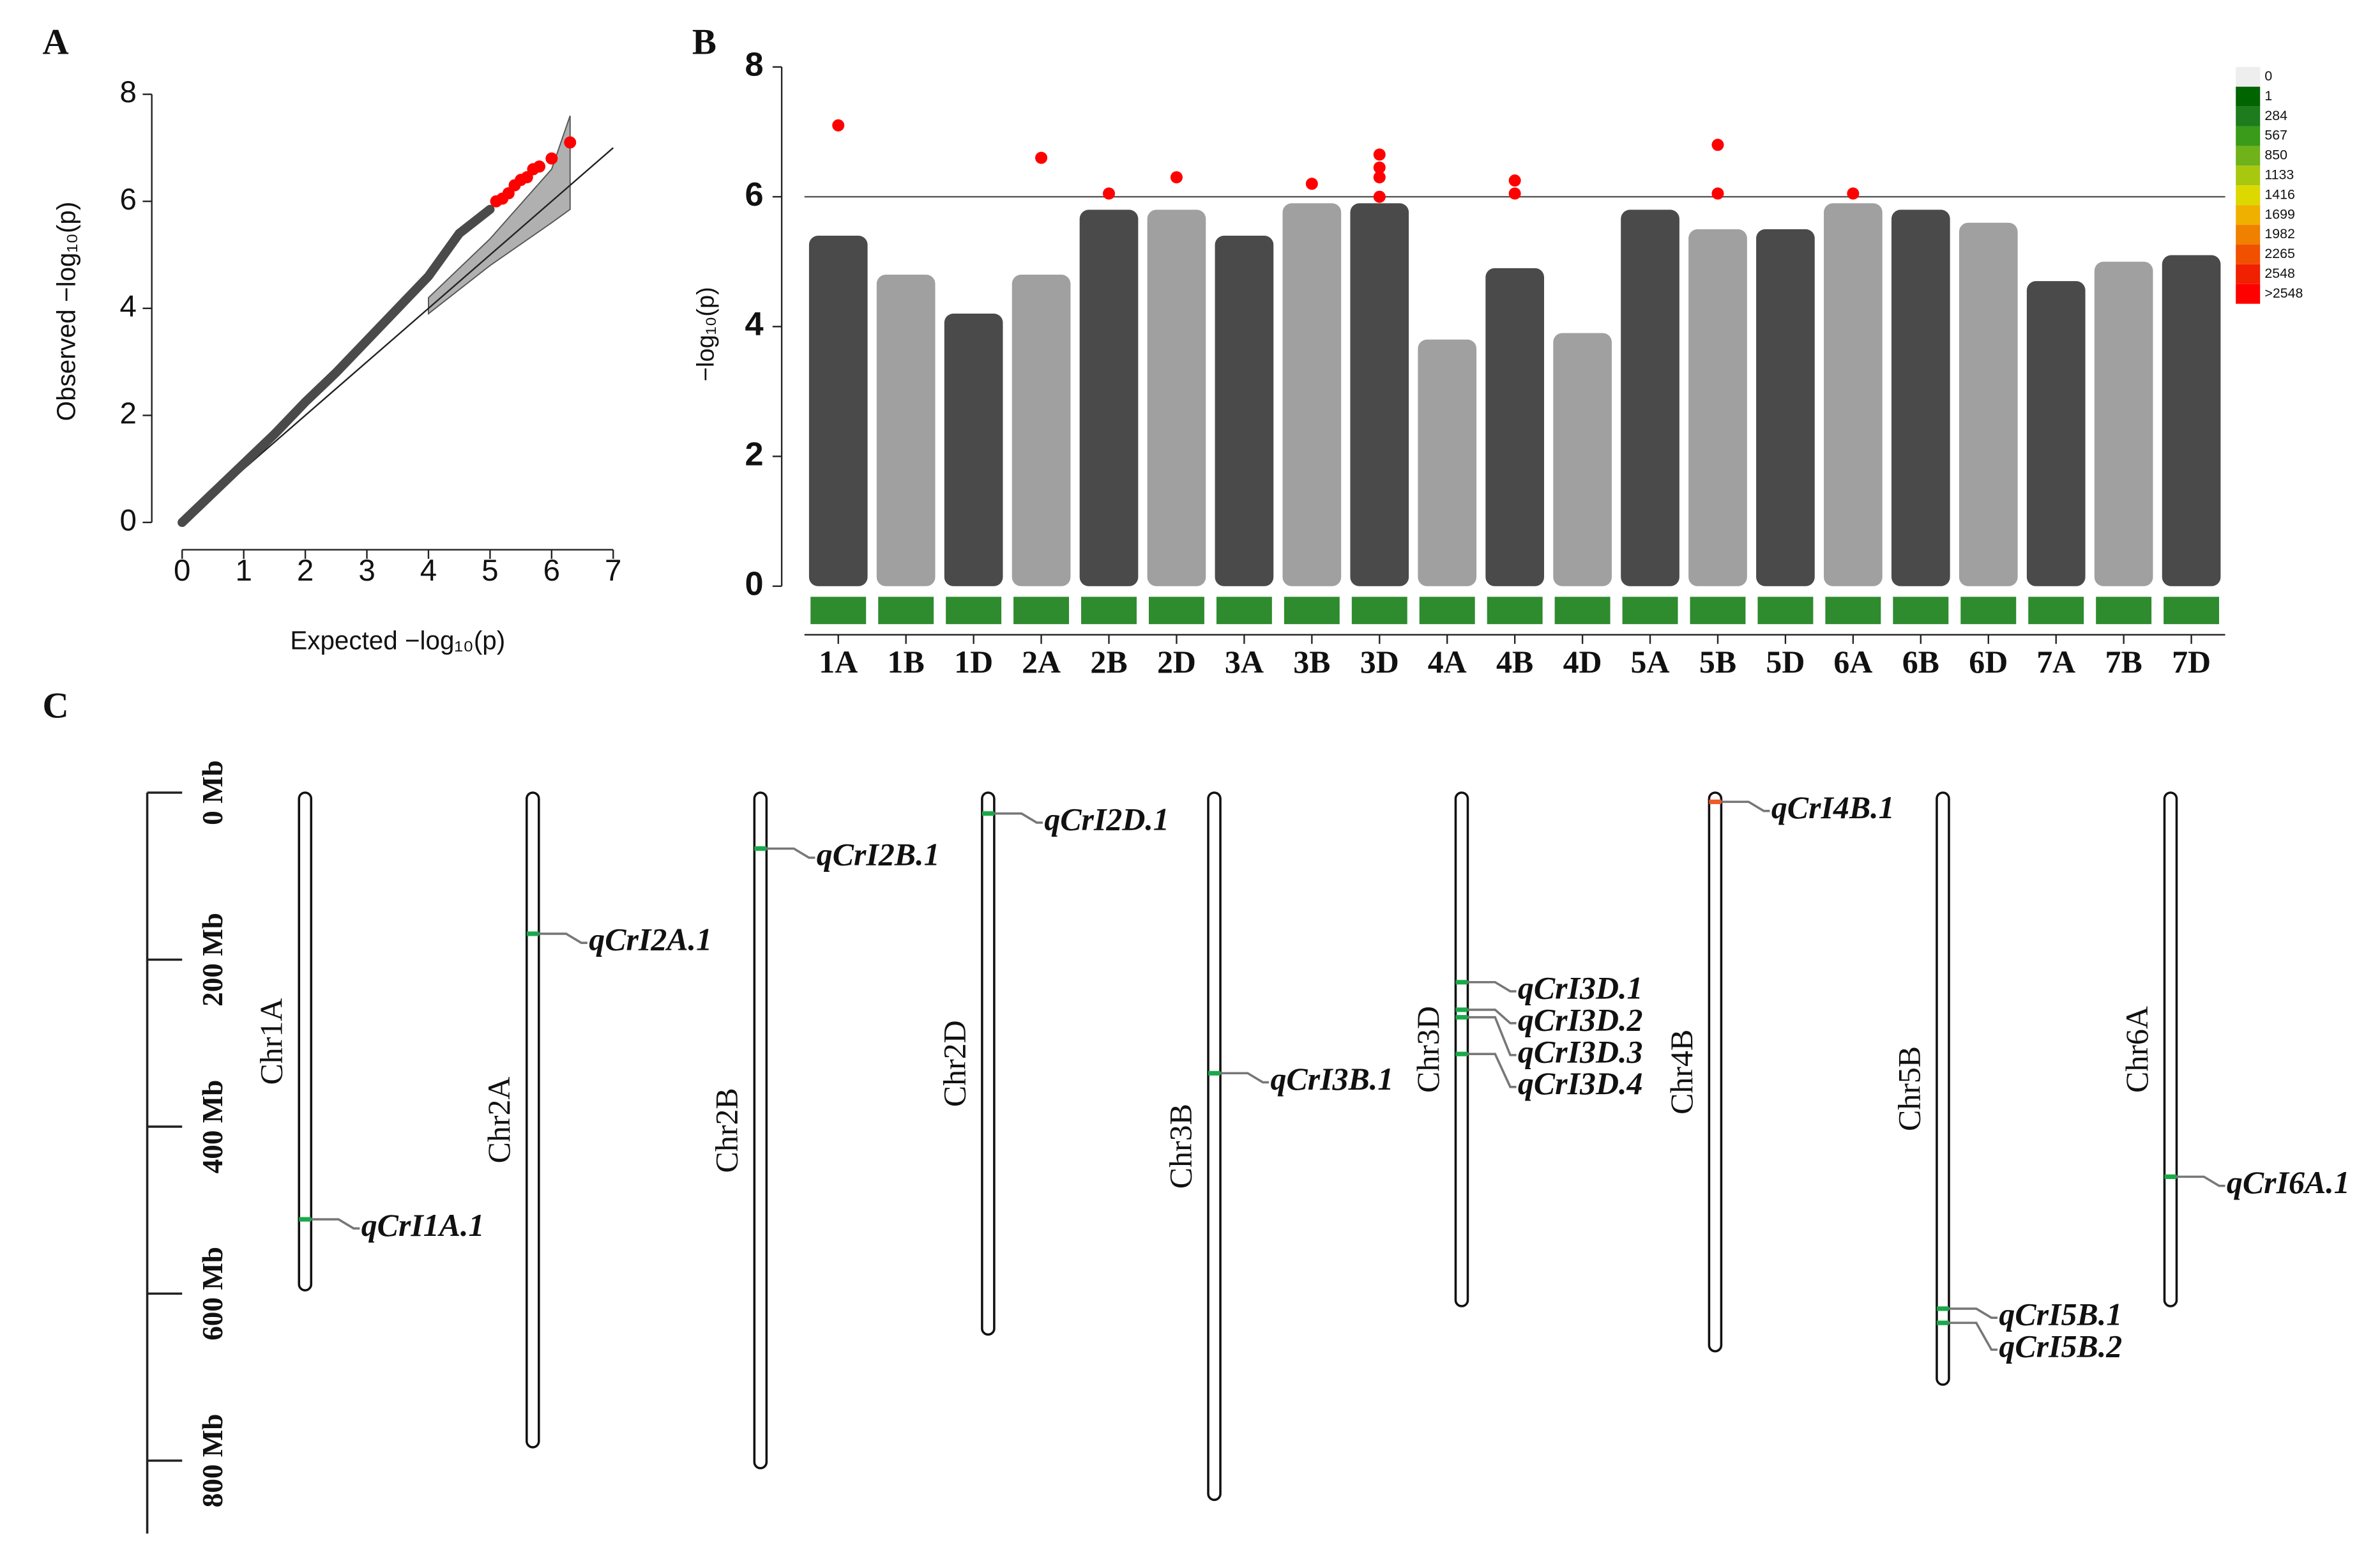 The image size is (2380, 1561). Describe the element at coordinates (366, 571) in the screenshot. I see `x-tick-label: 3` at that location.